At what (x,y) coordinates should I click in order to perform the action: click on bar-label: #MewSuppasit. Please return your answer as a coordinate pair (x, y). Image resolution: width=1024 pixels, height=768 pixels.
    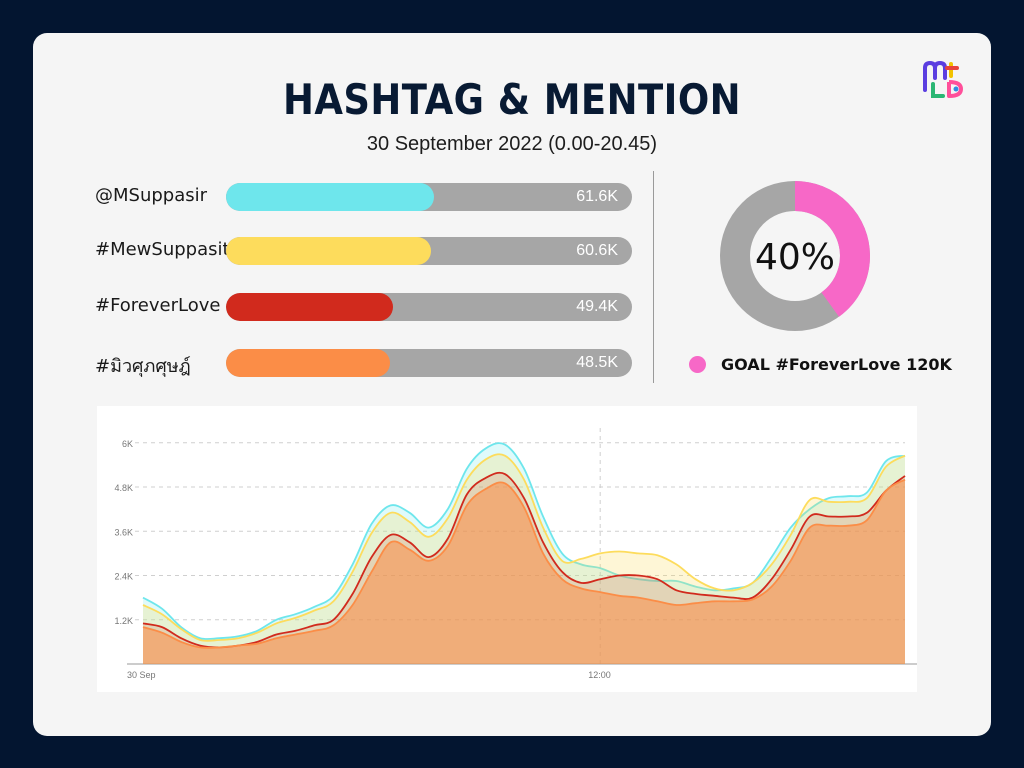
    Looking at the image, I should click on (162, 249).